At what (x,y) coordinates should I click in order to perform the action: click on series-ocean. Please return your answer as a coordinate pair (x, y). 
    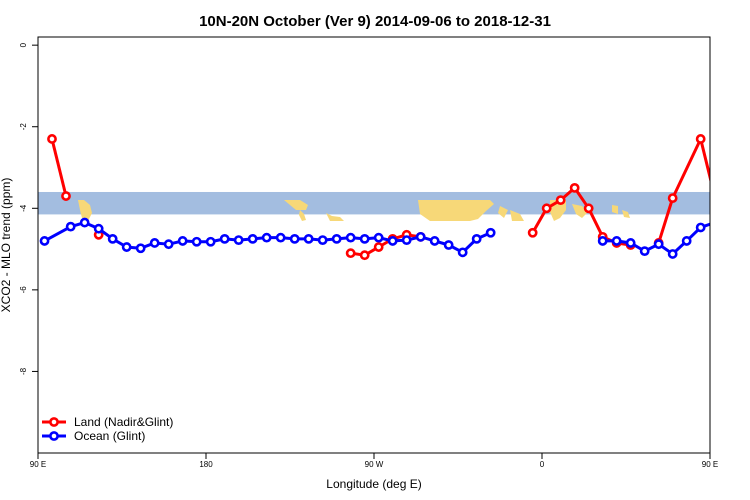
    Looking at the image, I should click on (392, 238).